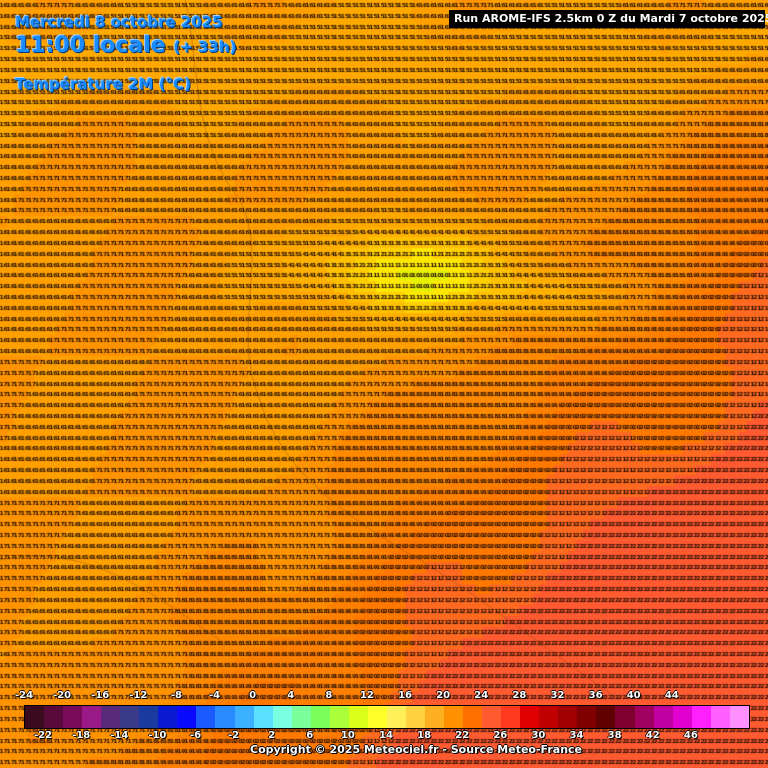 The width and height of the screenshot is (768, 768). I want to click on legend-tick-label: -24, so click(24, 695).